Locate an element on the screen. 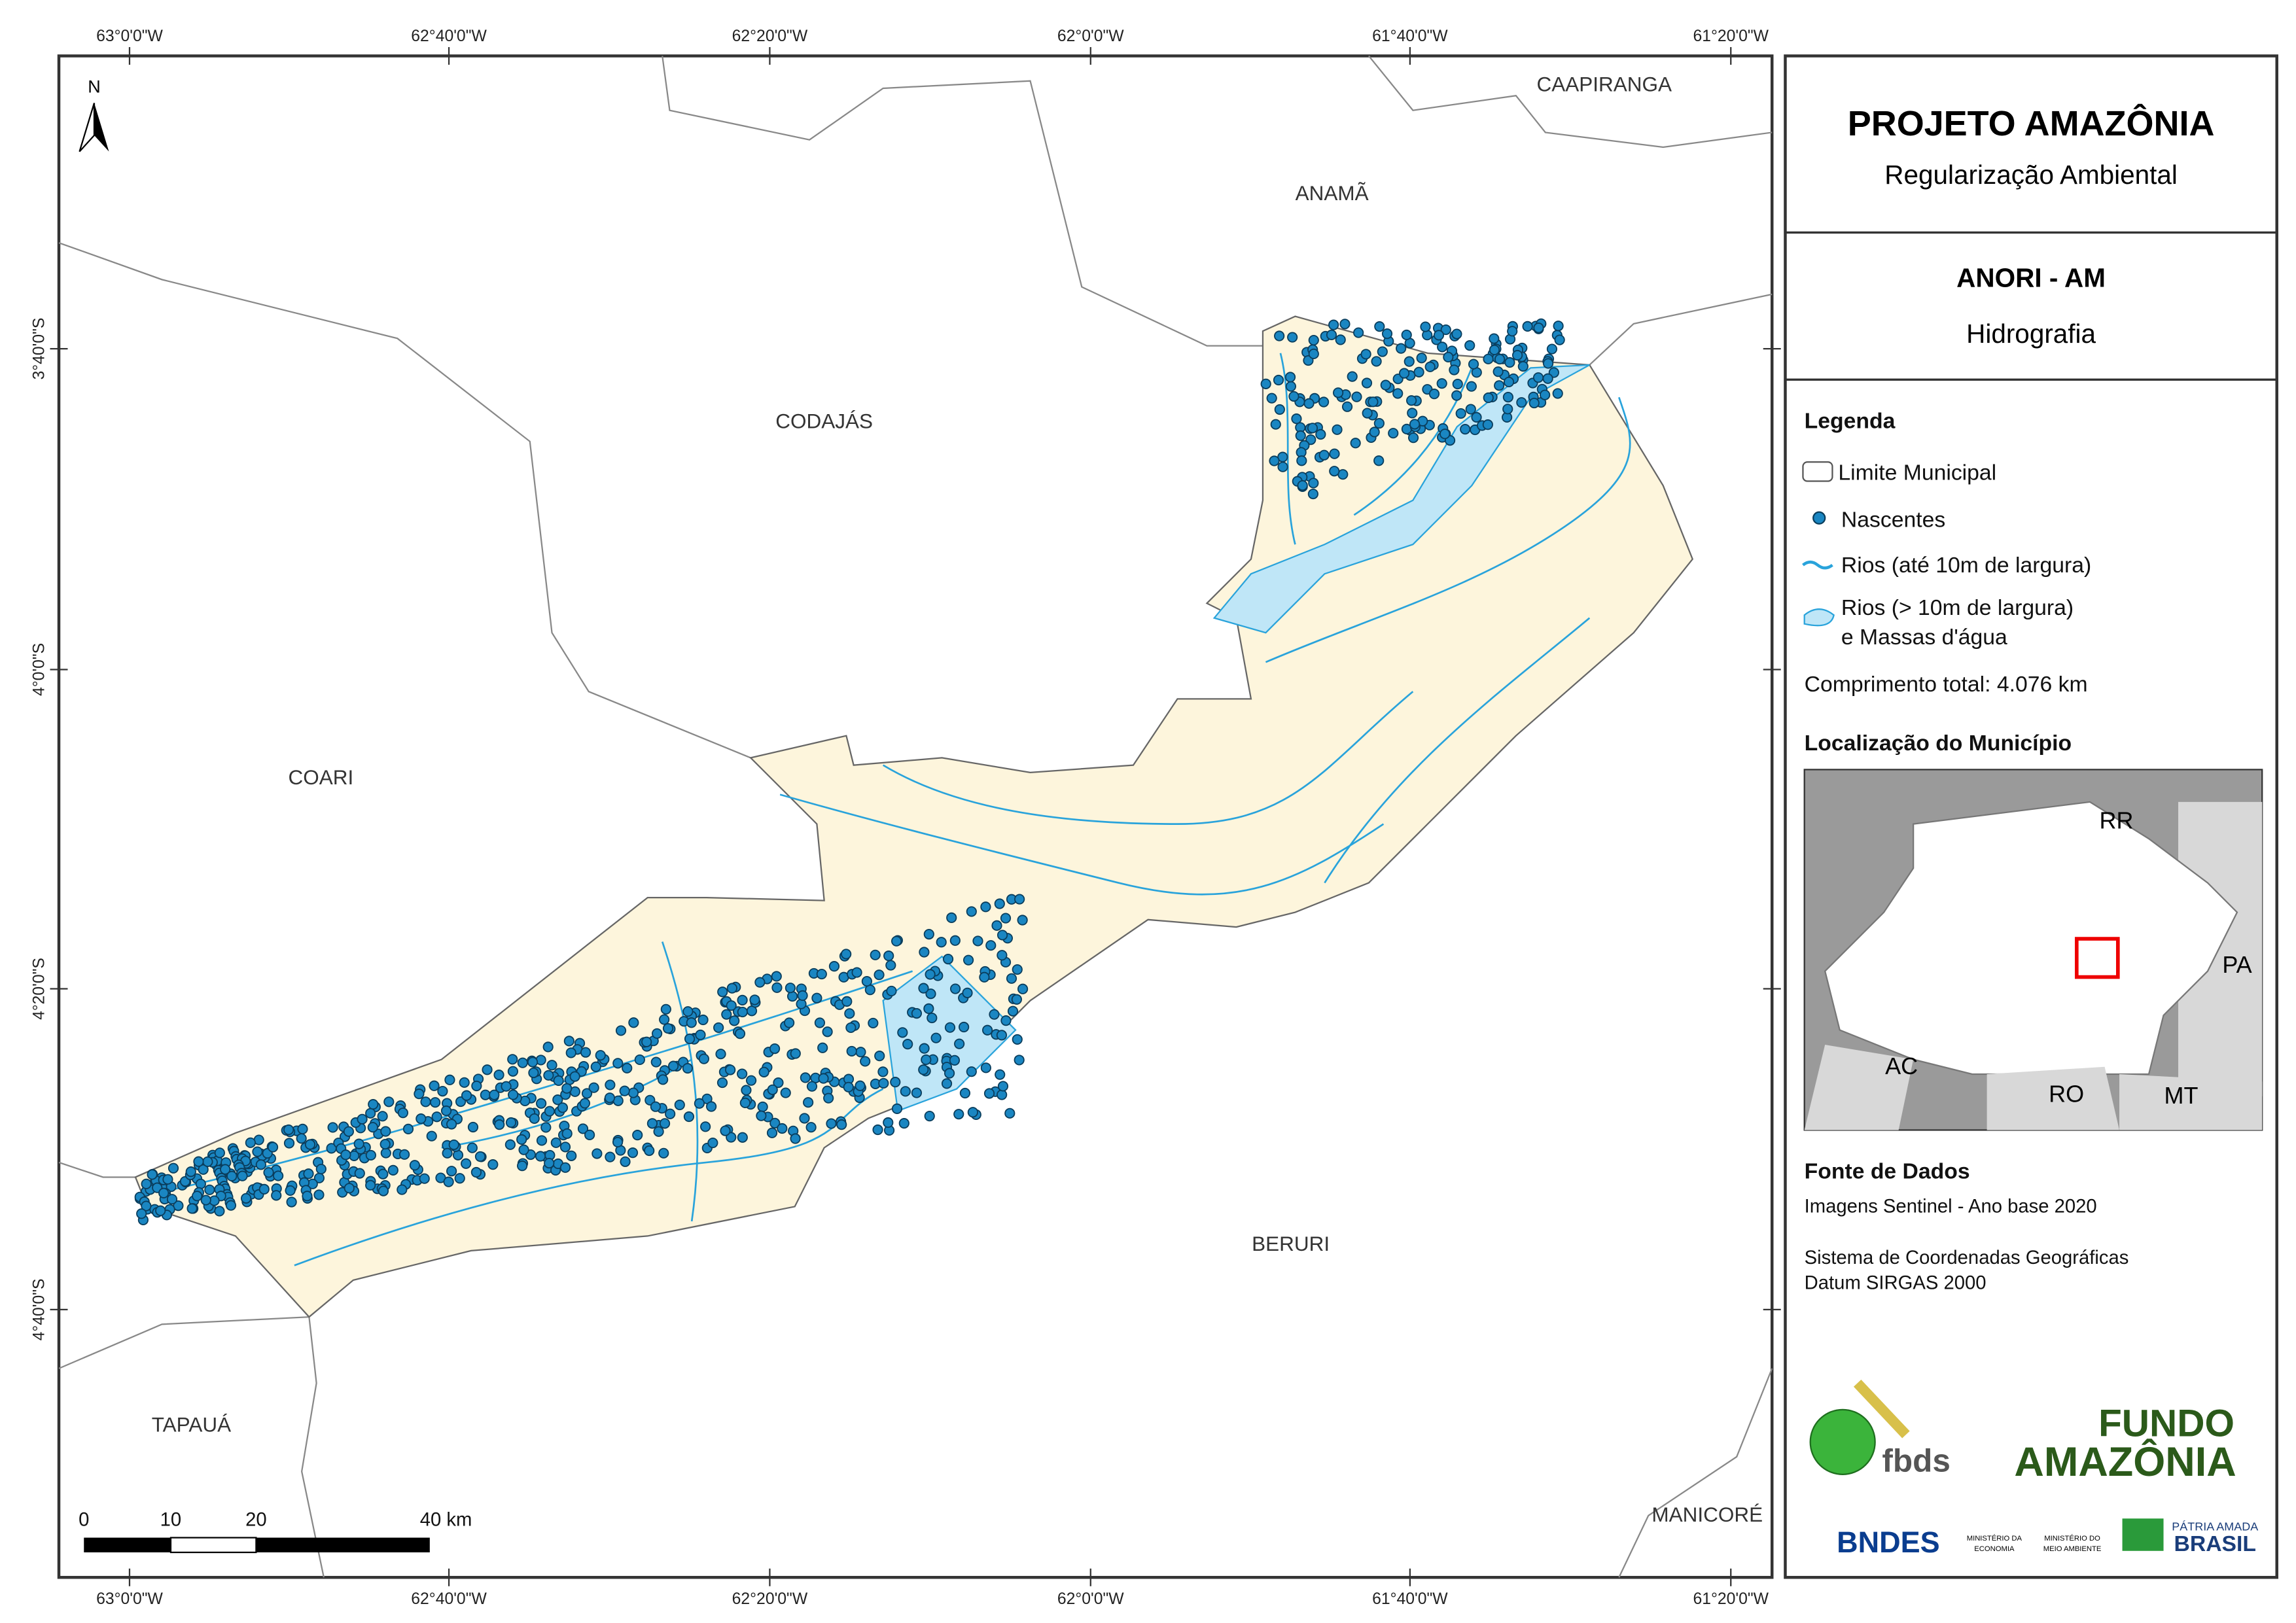 The height and width of the screenshot is (1623, 2296). boundary is located at coordinates (963, 202).